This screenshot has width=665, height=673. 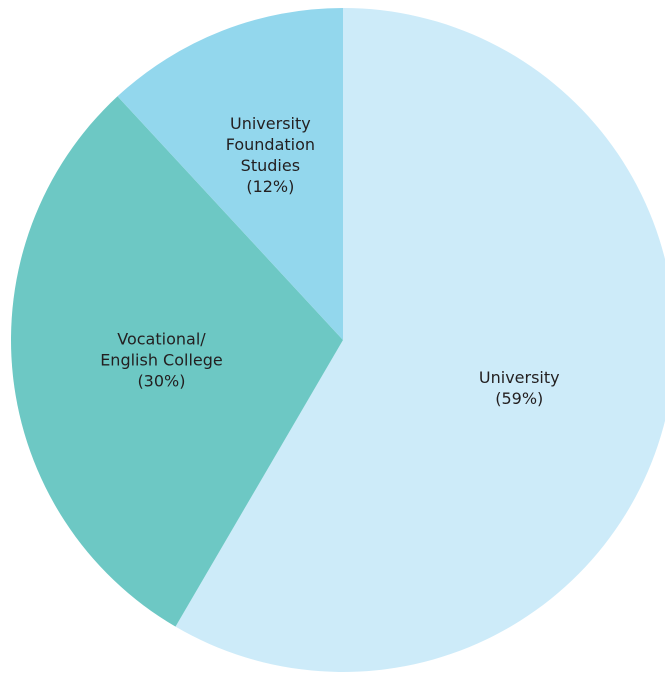 What do you see at coordinates (161, 381) in the screenshot?
I see `value-label: (30%)` at bounding box center [161, 381].